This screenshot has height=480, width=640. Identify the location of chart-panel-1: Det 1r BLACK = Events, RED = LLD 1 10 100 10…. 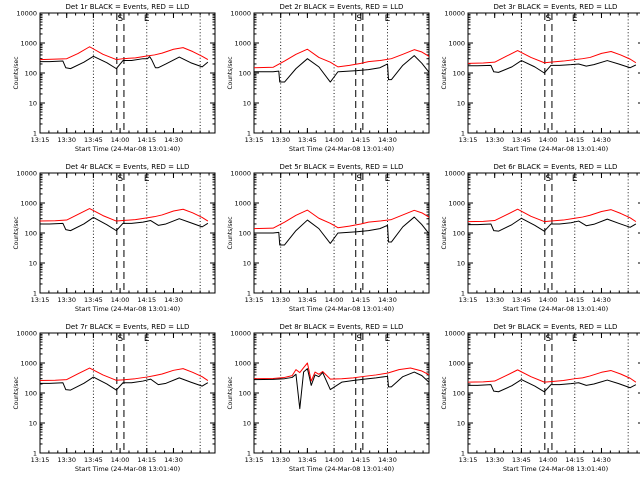
(114, 78).